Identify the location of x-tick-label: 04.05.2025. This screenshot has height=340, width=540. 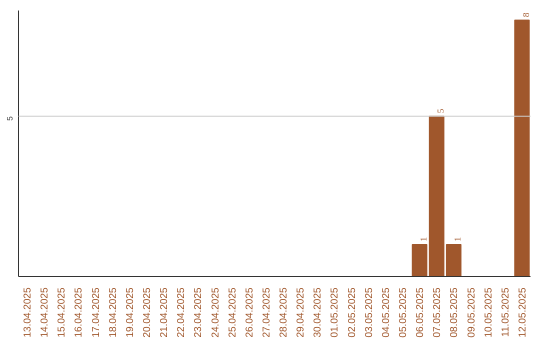
(386, 312).